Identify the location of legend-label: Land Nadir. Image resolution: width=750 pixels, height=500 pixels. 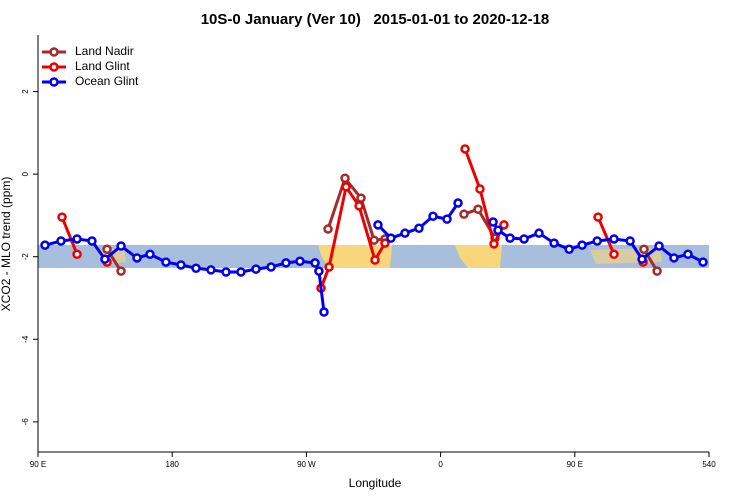
(104, 51).